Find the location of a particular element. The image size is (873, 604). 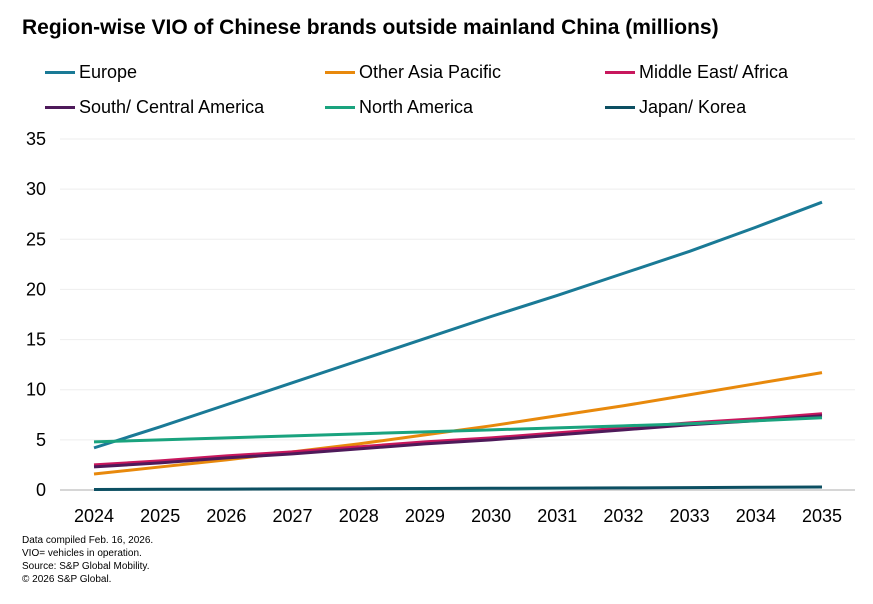

note-copyright: © 2026 S&P Global. is located at coordinates (67, 579).